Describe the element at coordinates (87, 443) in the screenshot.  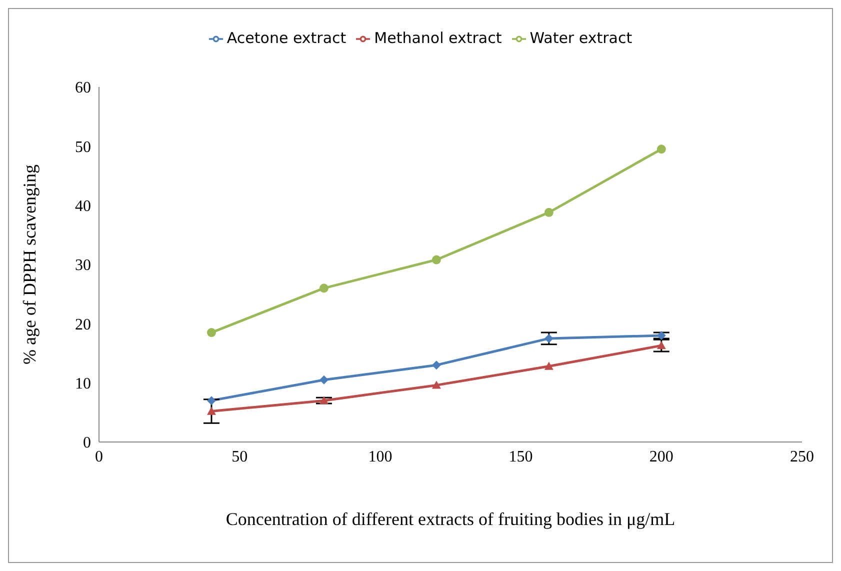
I see `y-tick-label: 0` at that location.